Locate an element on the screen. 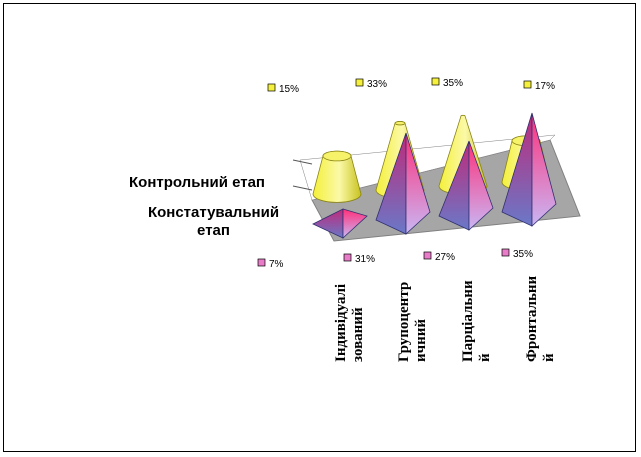 The height and width of the screenshot is (457, 641). category-tick-label-line: Фронтальни is located at coordinates (532, 318).